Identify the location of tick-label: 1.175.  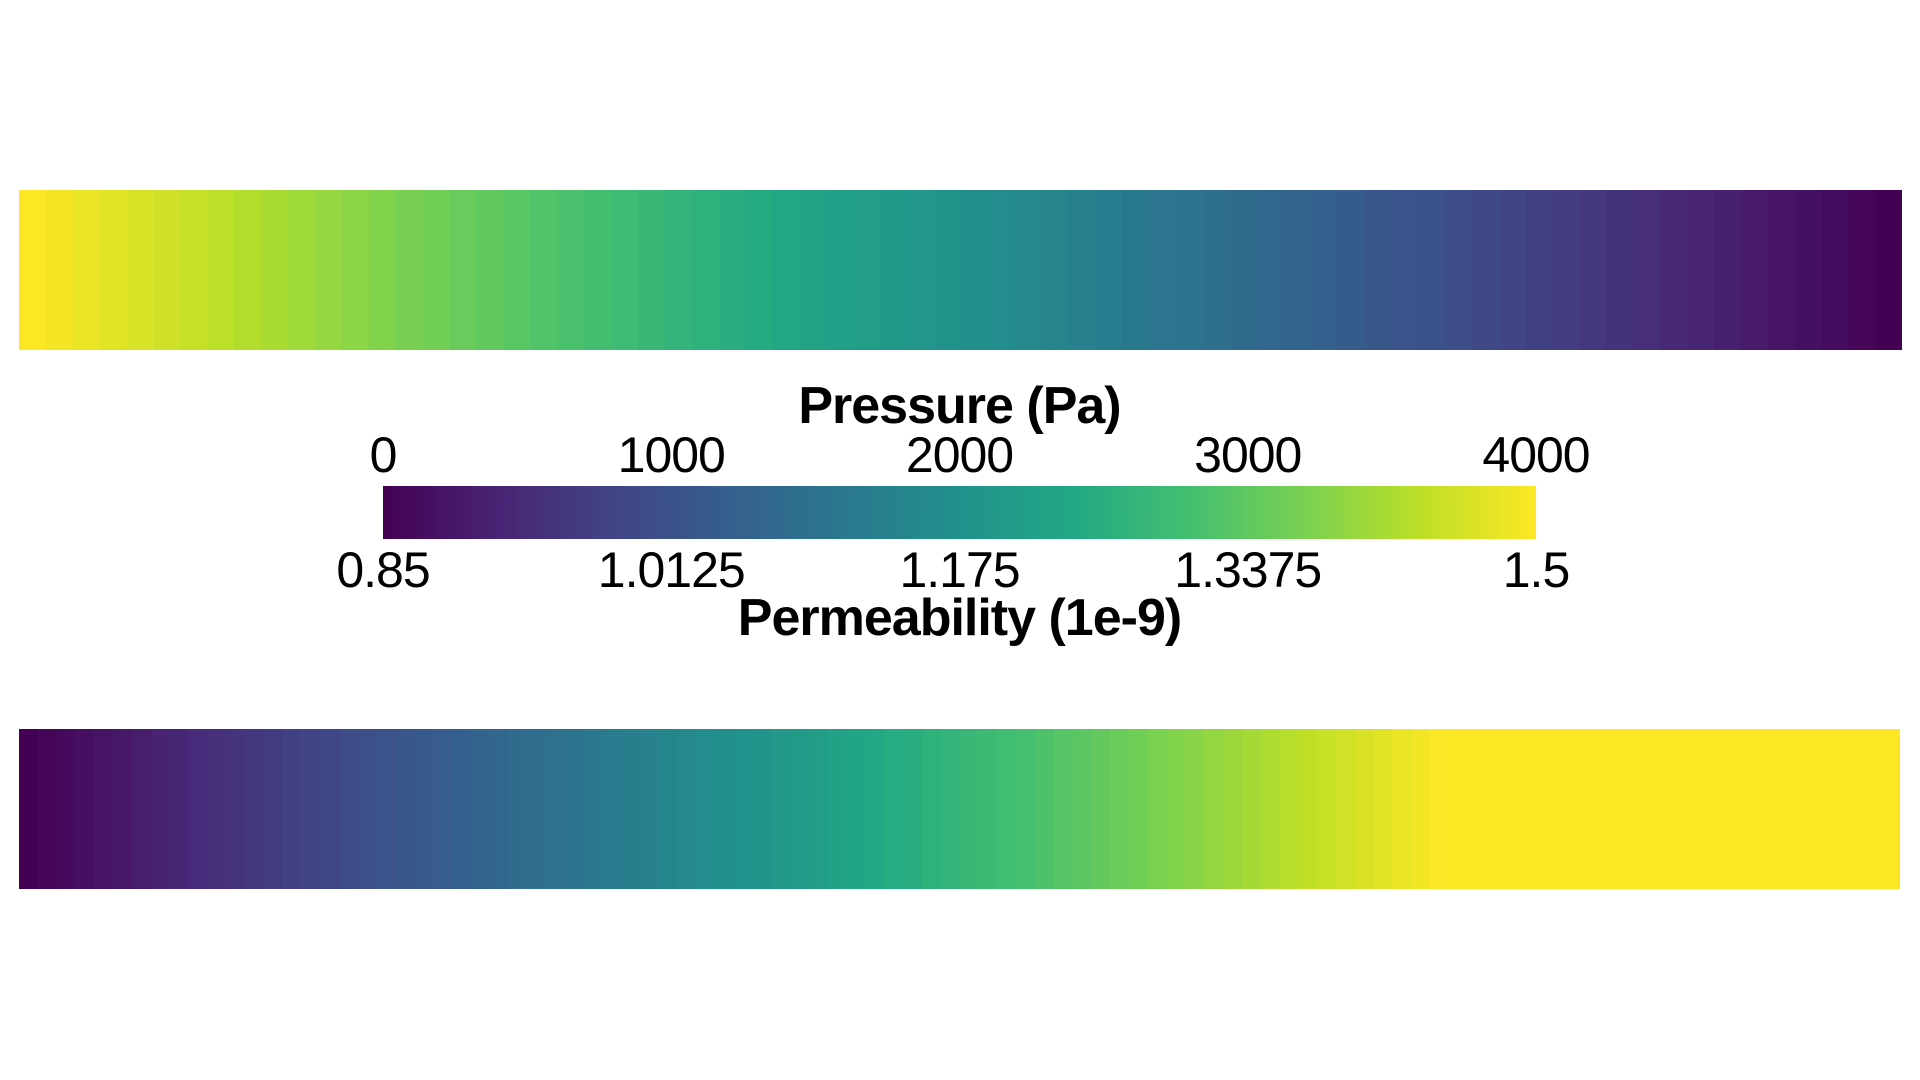
(959, 570).